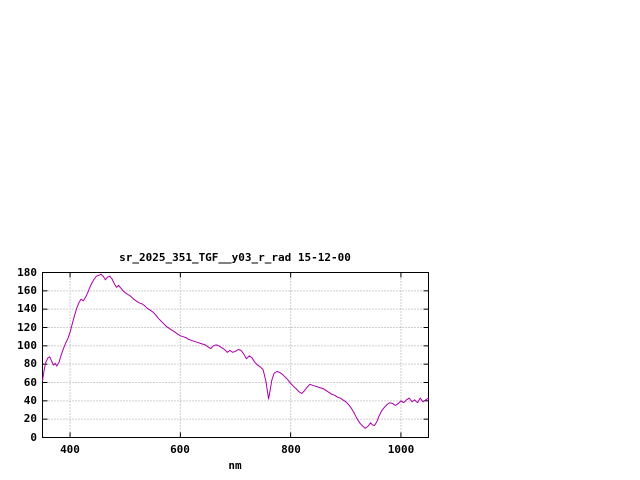 The height and width of the screenshot is (480, 640). What do you see at coordinates (27, 290) in the screenshot?
I see `y-tick-label: 160` at bounding box center [27, 290].